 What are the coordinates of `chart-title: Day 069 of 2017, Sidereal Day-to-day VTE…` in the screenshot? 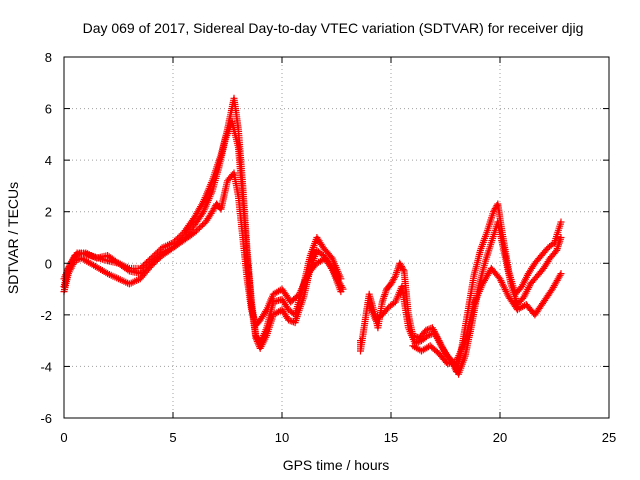 It's located at (333, 28).